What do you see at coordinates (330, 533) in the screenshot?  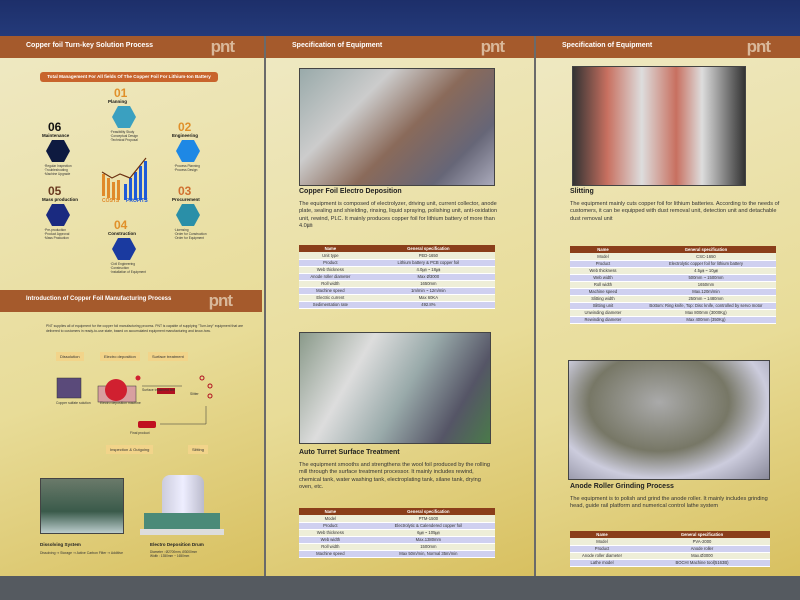 I see `spec-name: Web thickness` at bounding box center [330, 533].